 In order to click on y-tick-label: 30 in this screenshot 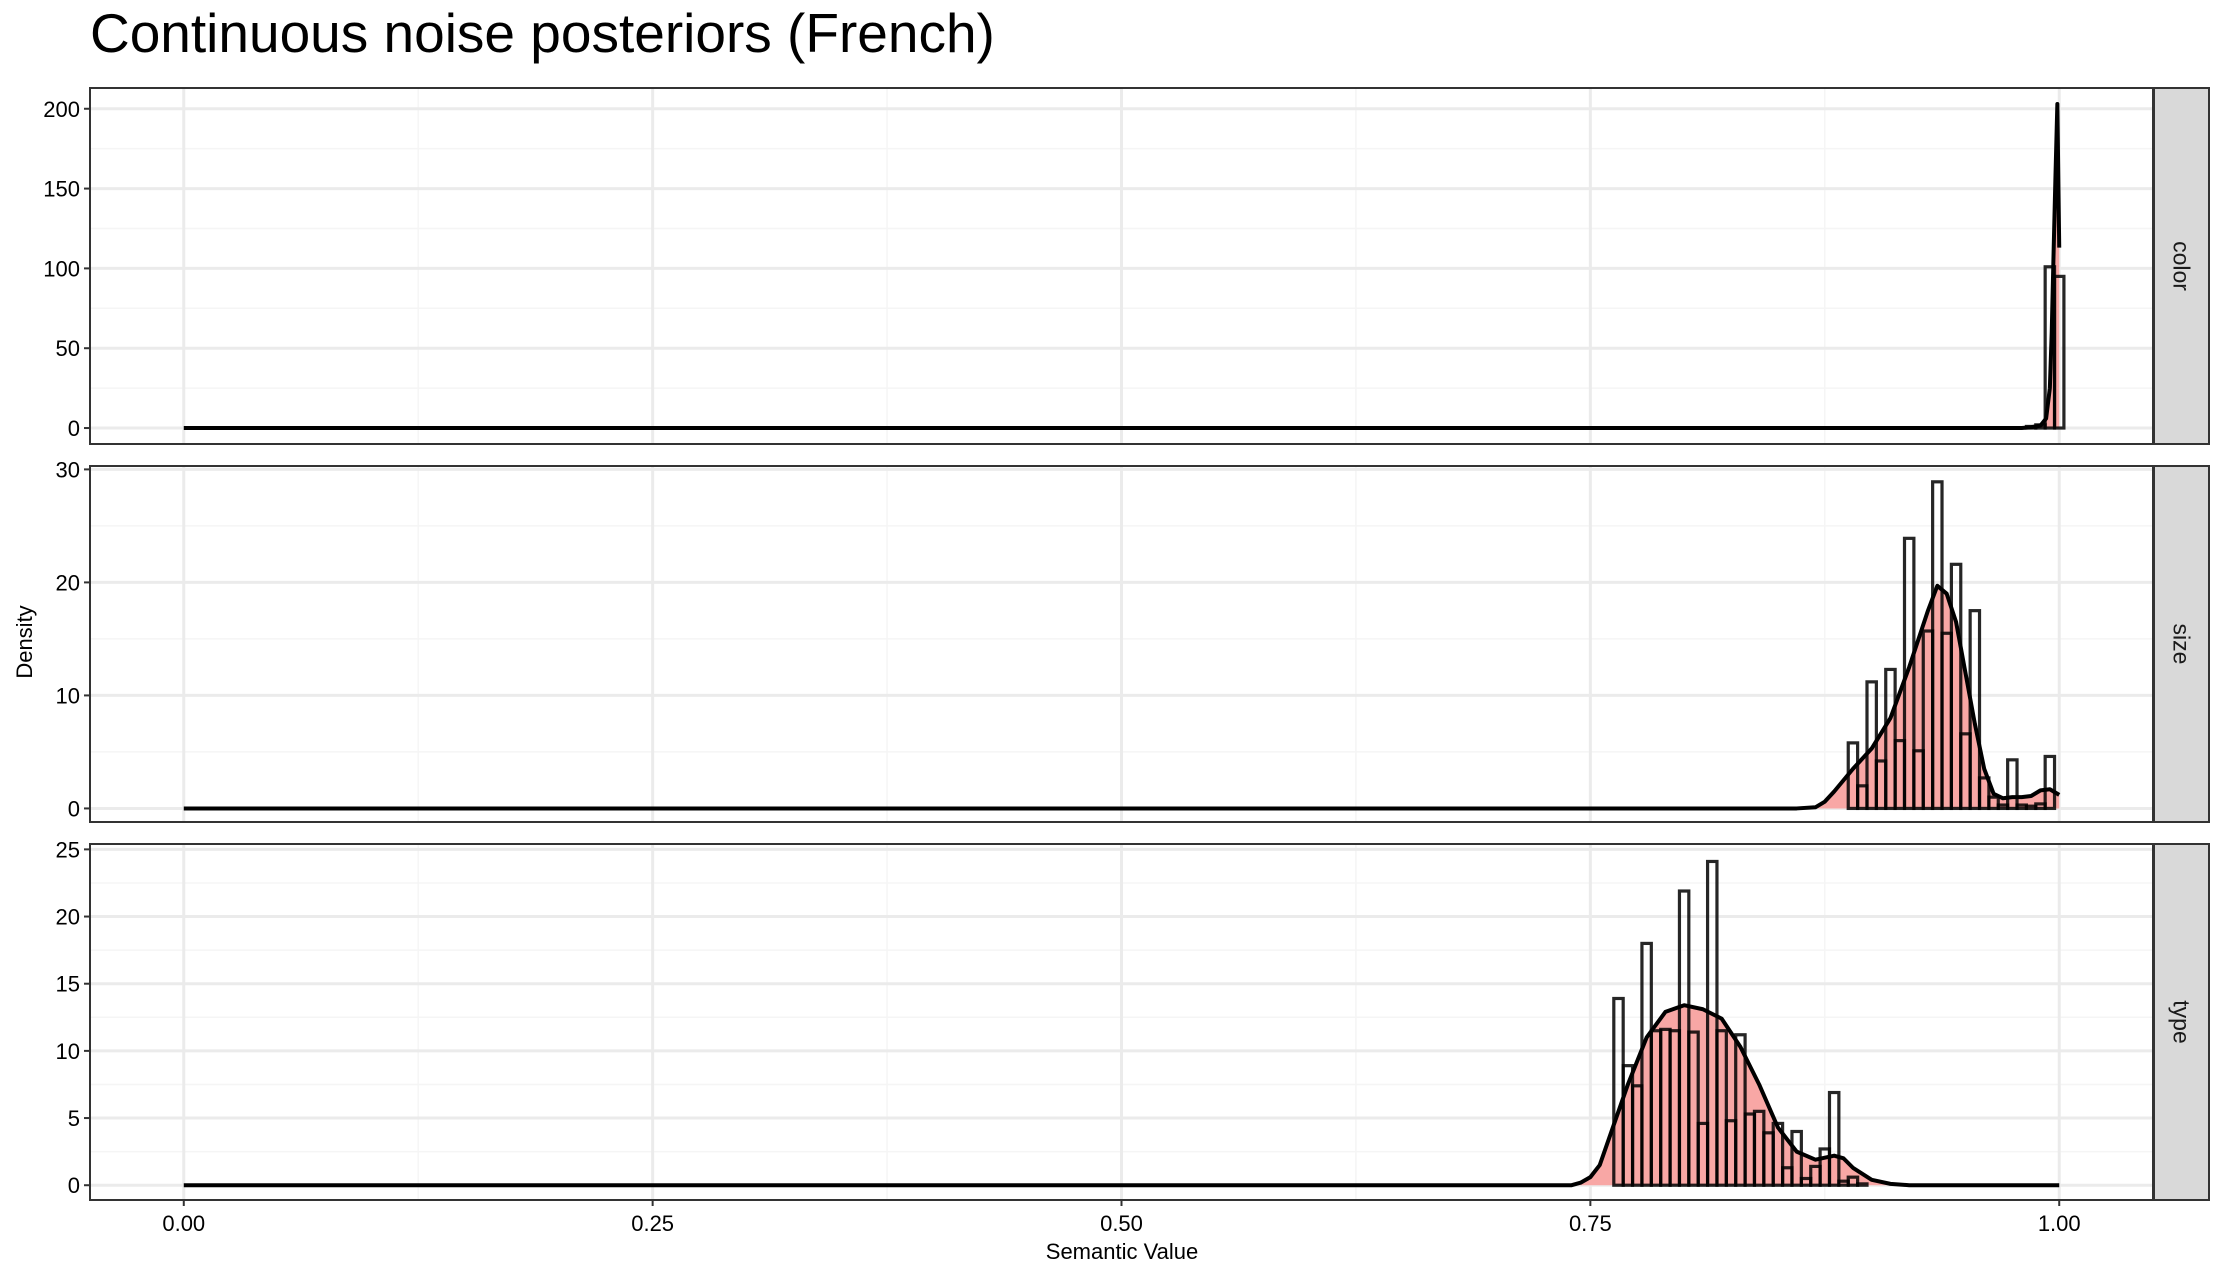, I will do `click(68, 469)`.